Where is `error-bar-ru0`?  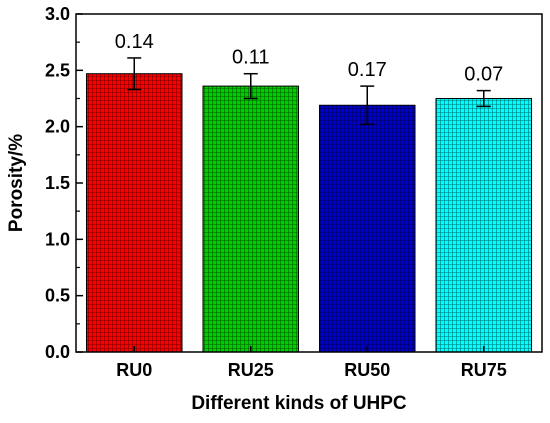 error-bar-ru0 is located at coordinates (134, 74).